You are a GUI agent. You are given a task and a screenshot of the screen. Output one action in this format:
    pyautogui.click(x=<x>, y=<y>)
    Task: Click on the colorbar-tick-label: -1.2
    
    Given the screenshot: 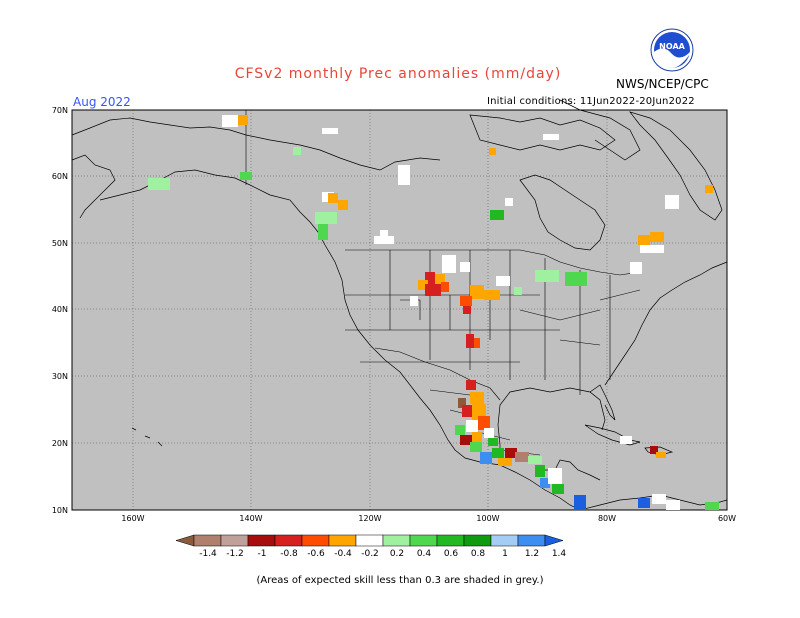 What is the action you would take?
    pyautogui.click(x=235, y=554)
    